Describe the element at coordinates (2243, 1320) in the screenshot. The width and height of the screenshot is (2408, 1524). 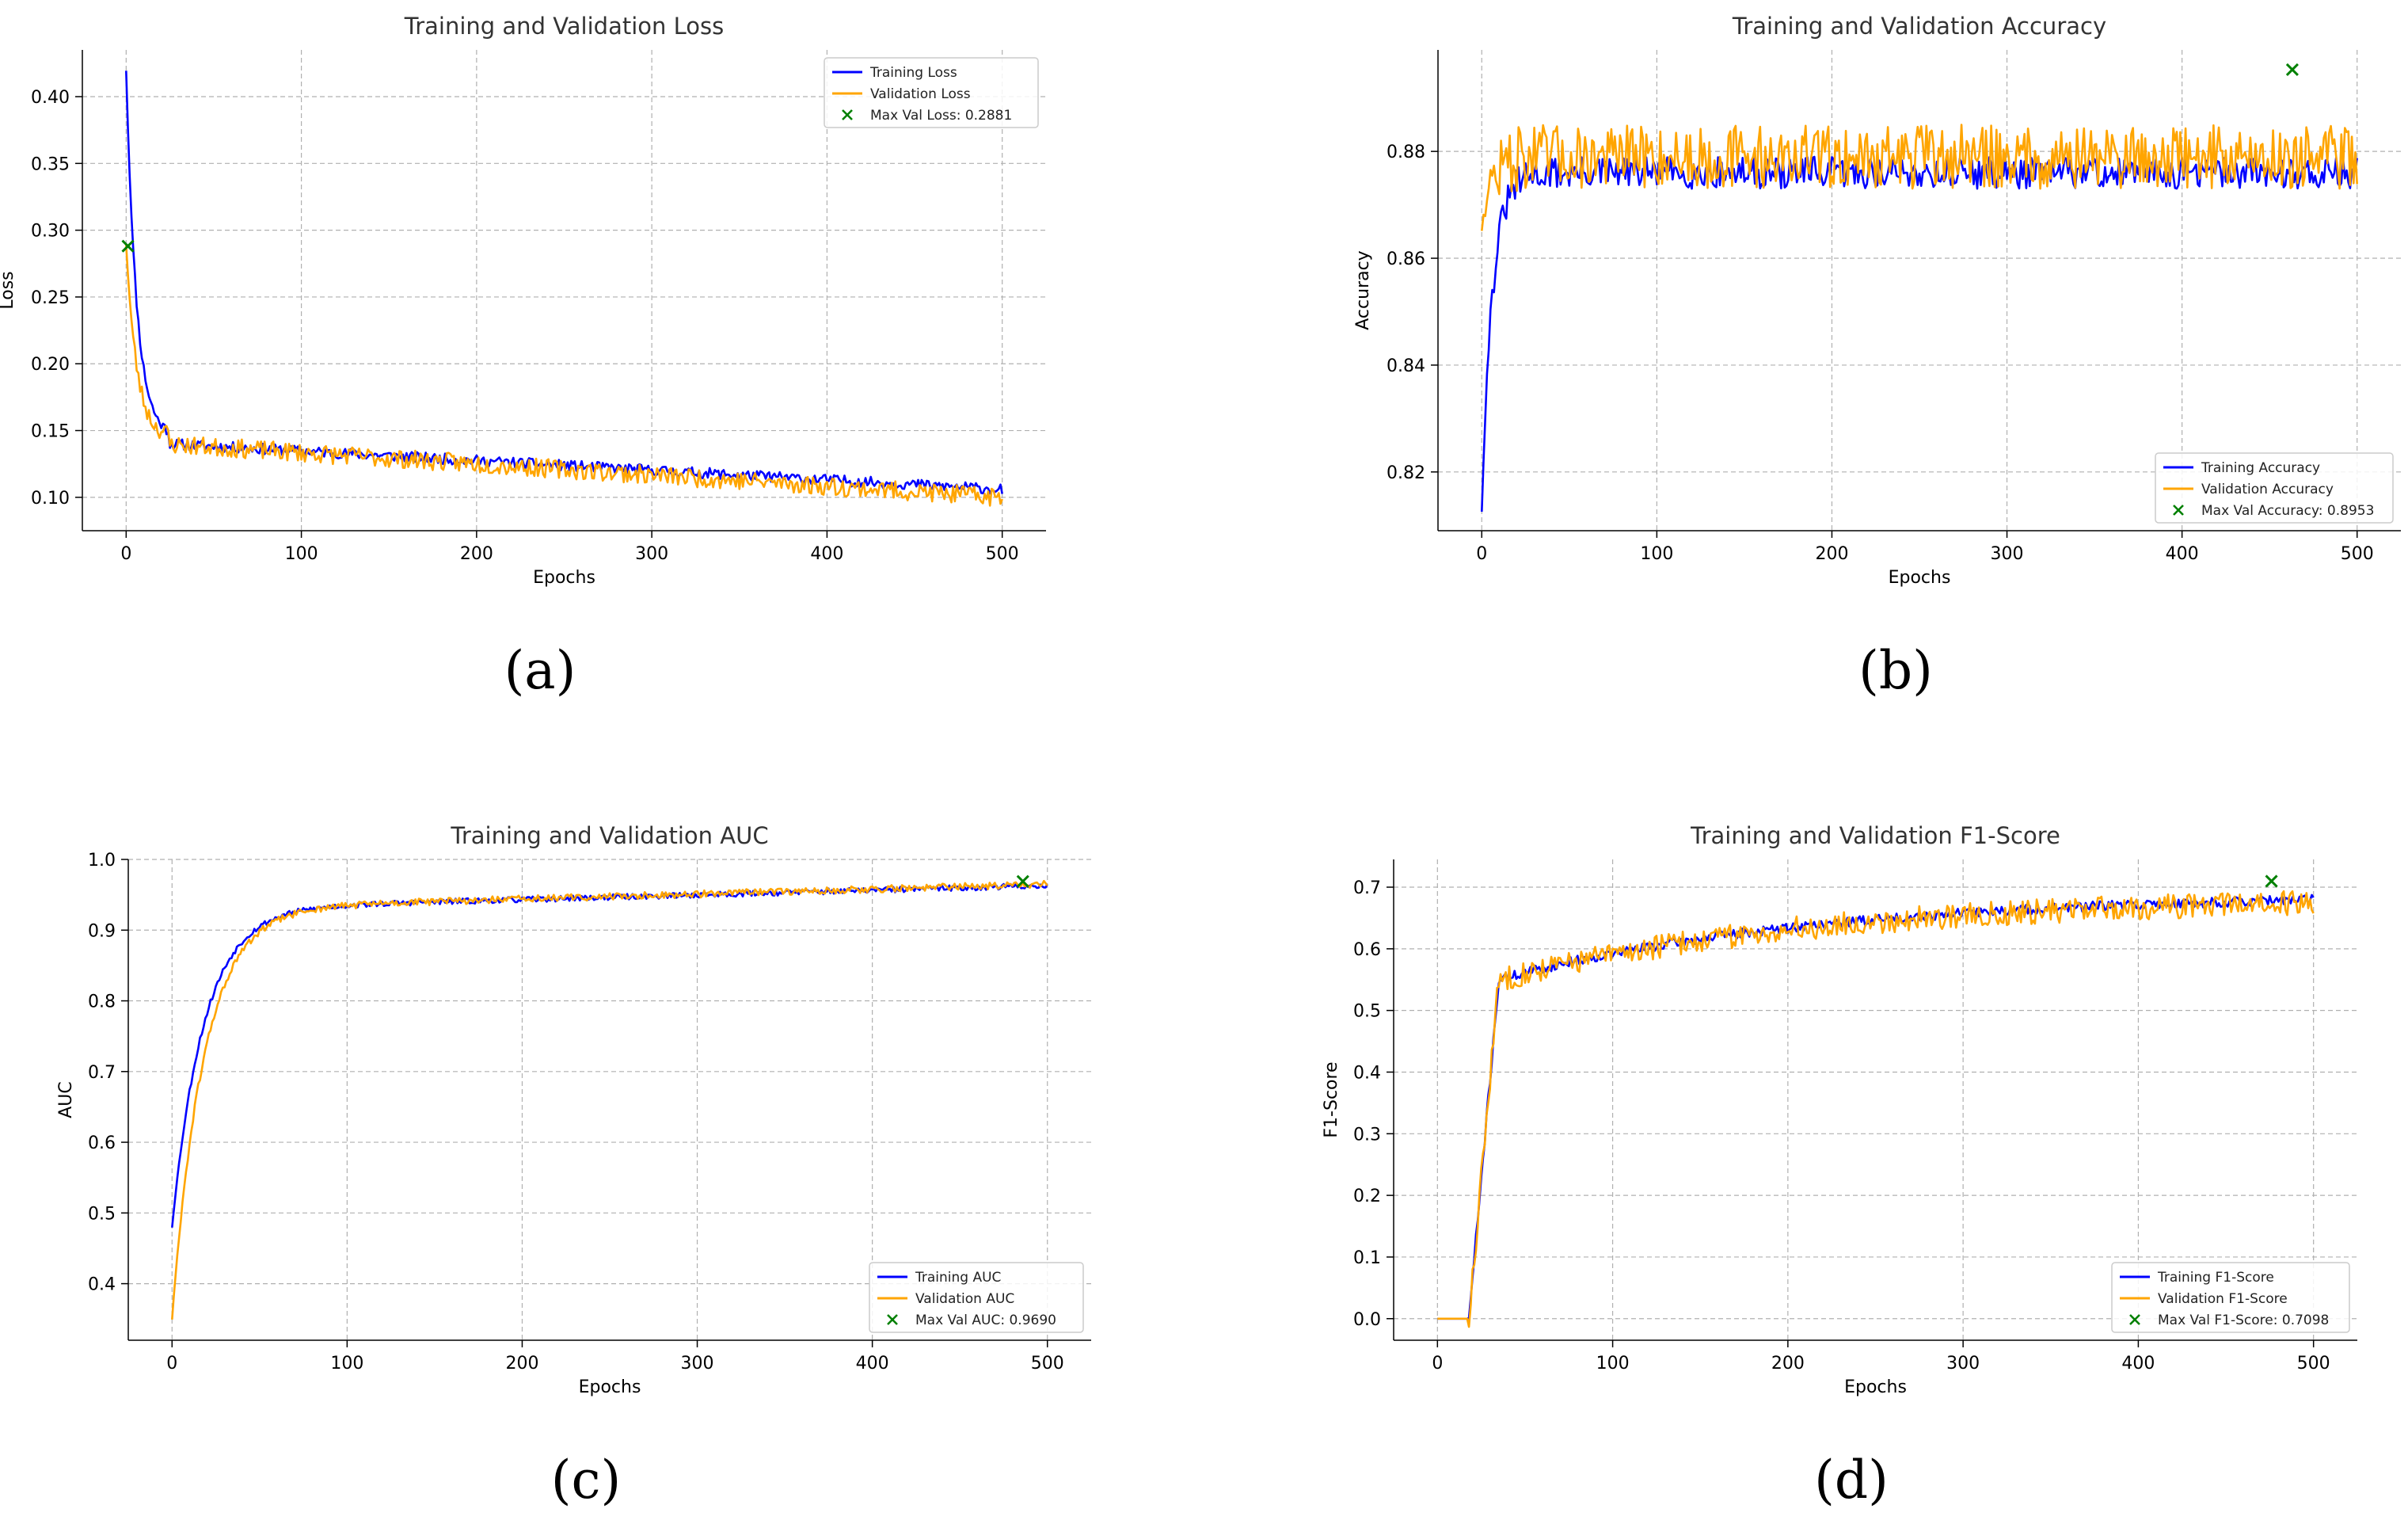
I see `legend-label: Max Val F1-Score: 0.7098` at that location.